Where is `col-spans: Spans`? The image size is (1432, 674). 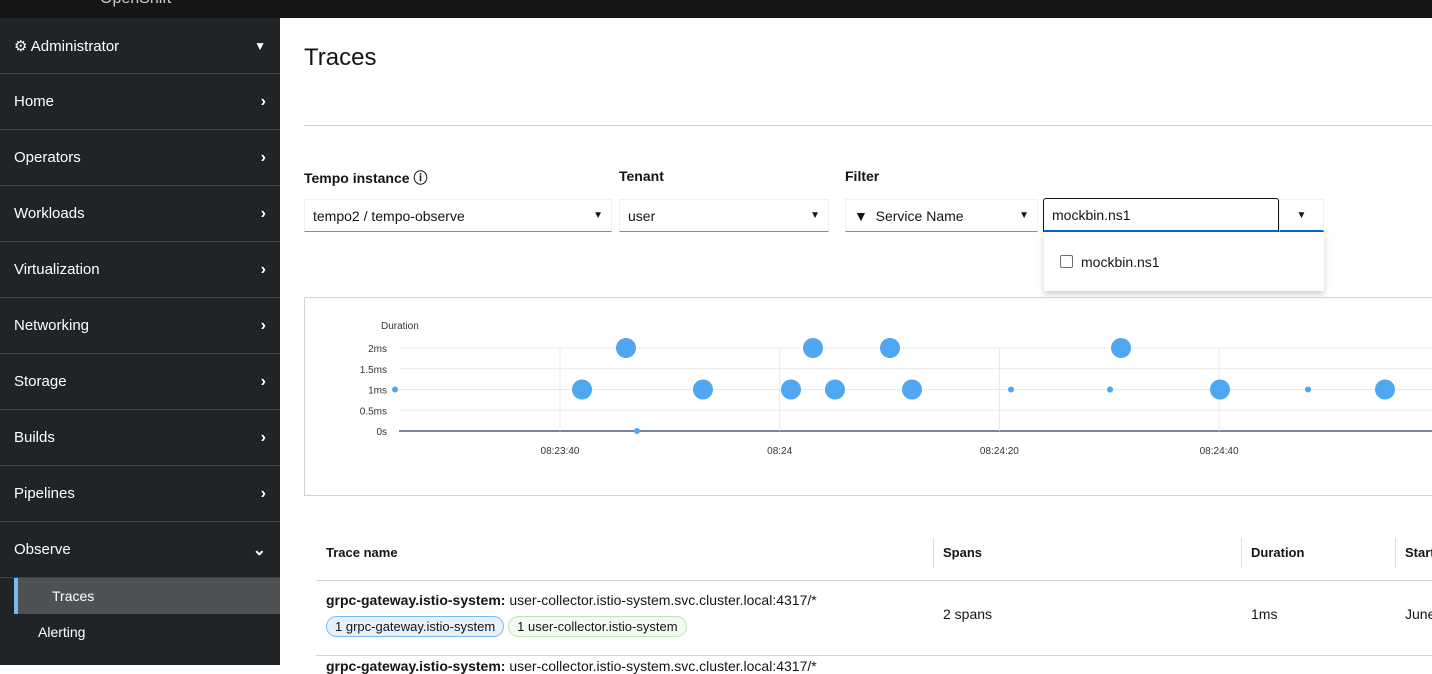 col-spans: Spans is located at coordinates (963, 552).